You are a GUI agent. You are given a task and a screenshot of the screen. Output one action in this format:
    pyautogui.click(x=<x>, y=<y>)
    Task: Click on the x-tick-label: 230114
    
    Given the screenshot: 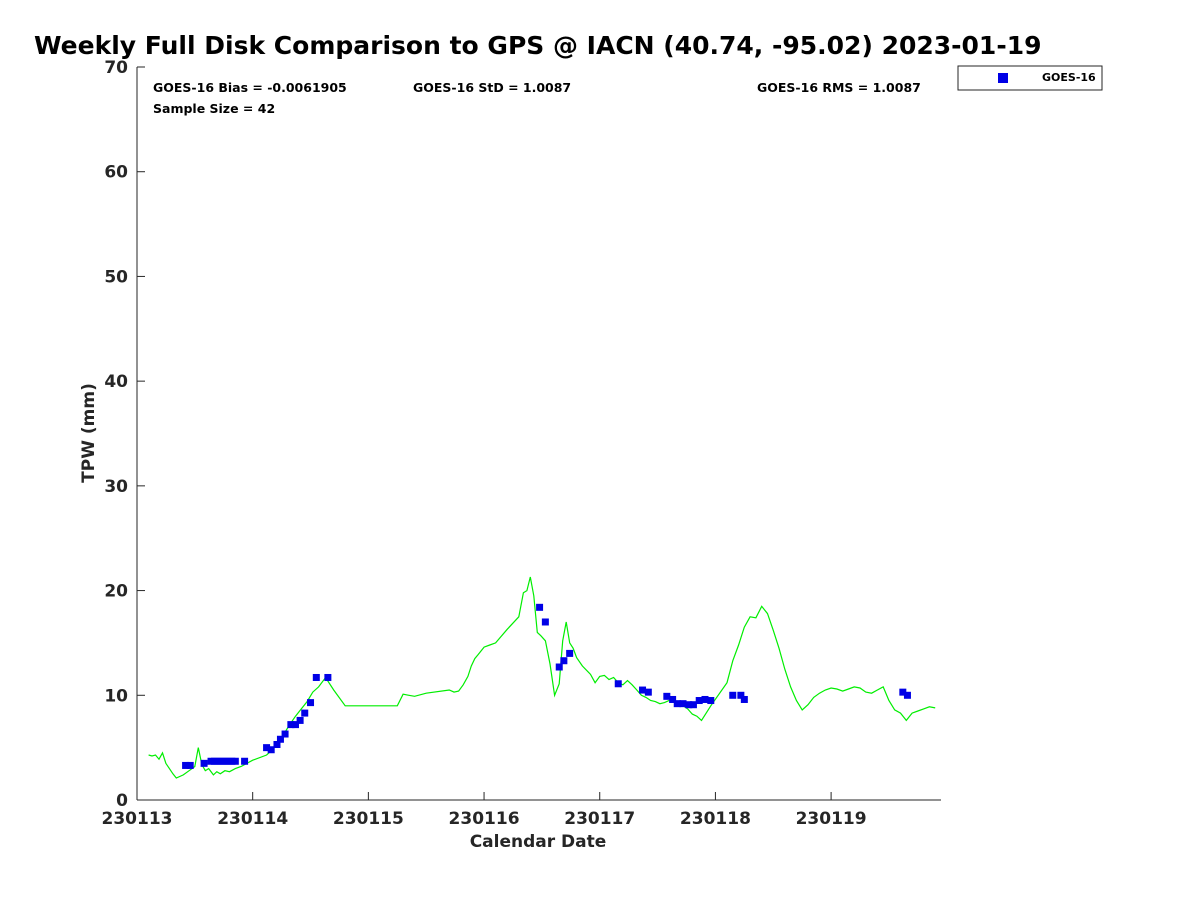 What is the action you would take?
    pyautogui.click(x=252, y=819)
    